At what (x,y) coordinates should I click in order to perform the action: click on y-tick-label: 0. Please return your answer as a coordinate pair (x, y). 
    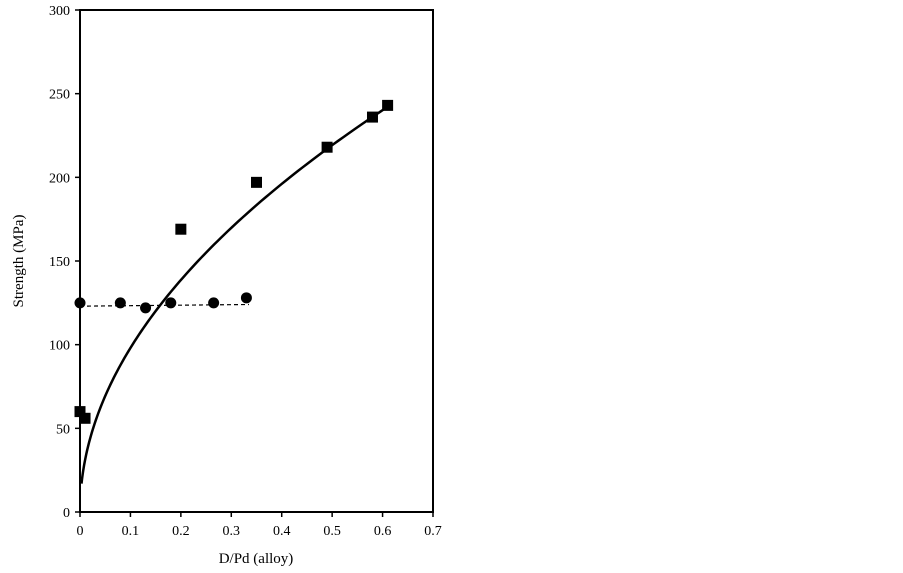
    Looking at the image, I should click on (66, 513).